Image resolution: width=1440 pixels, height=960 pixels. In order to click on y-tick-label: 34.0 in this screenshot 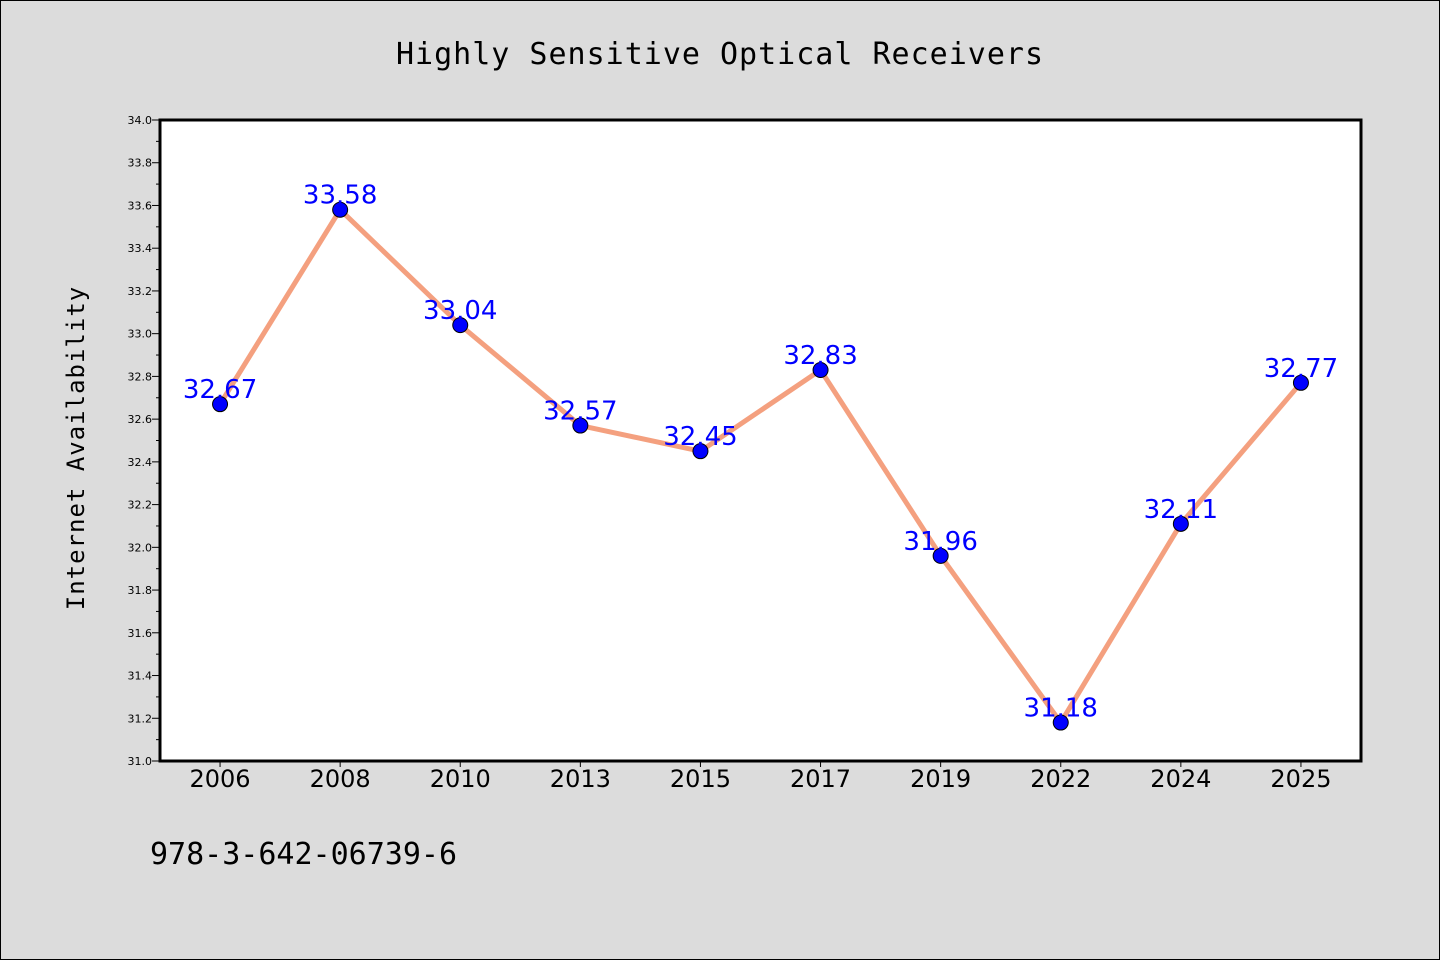, I will do `click(140, 120)`.